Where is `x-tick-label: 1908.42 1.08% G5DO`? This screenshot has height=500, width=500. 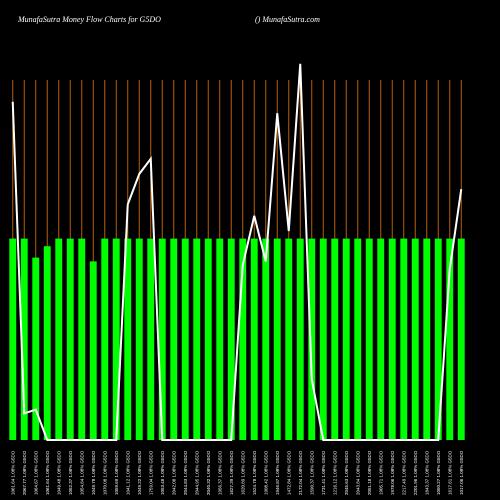 x-tick-label: 1908.42 1.08% G5DO is located at coordinates (265, 472).